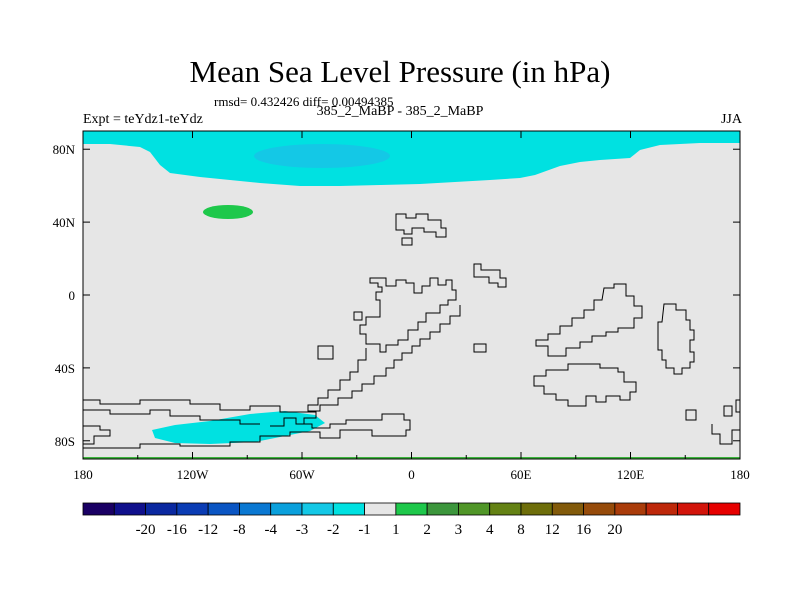  Describe the element at coordinates (302, 474) in the screenshot. I see `x-tick-label: 60W` at that location.